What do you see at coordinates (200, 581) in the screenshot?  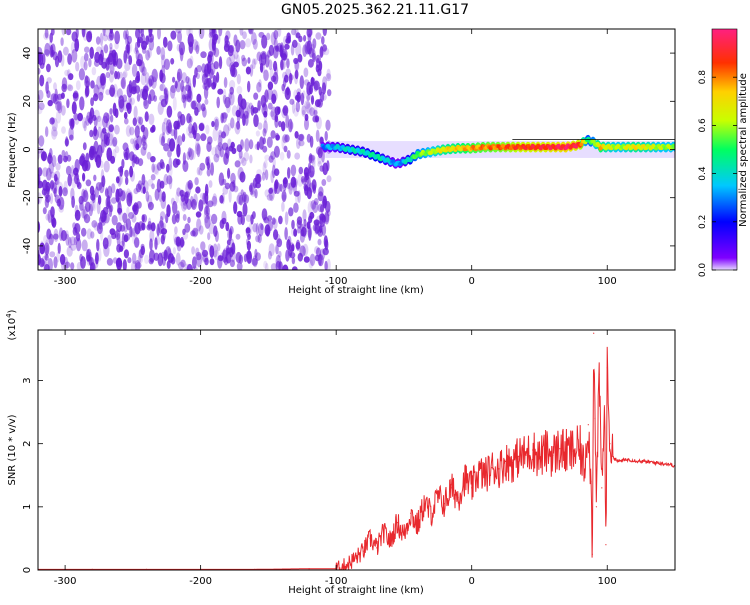 I see `x-tick-label: -200` at bounding box center [200, 581].